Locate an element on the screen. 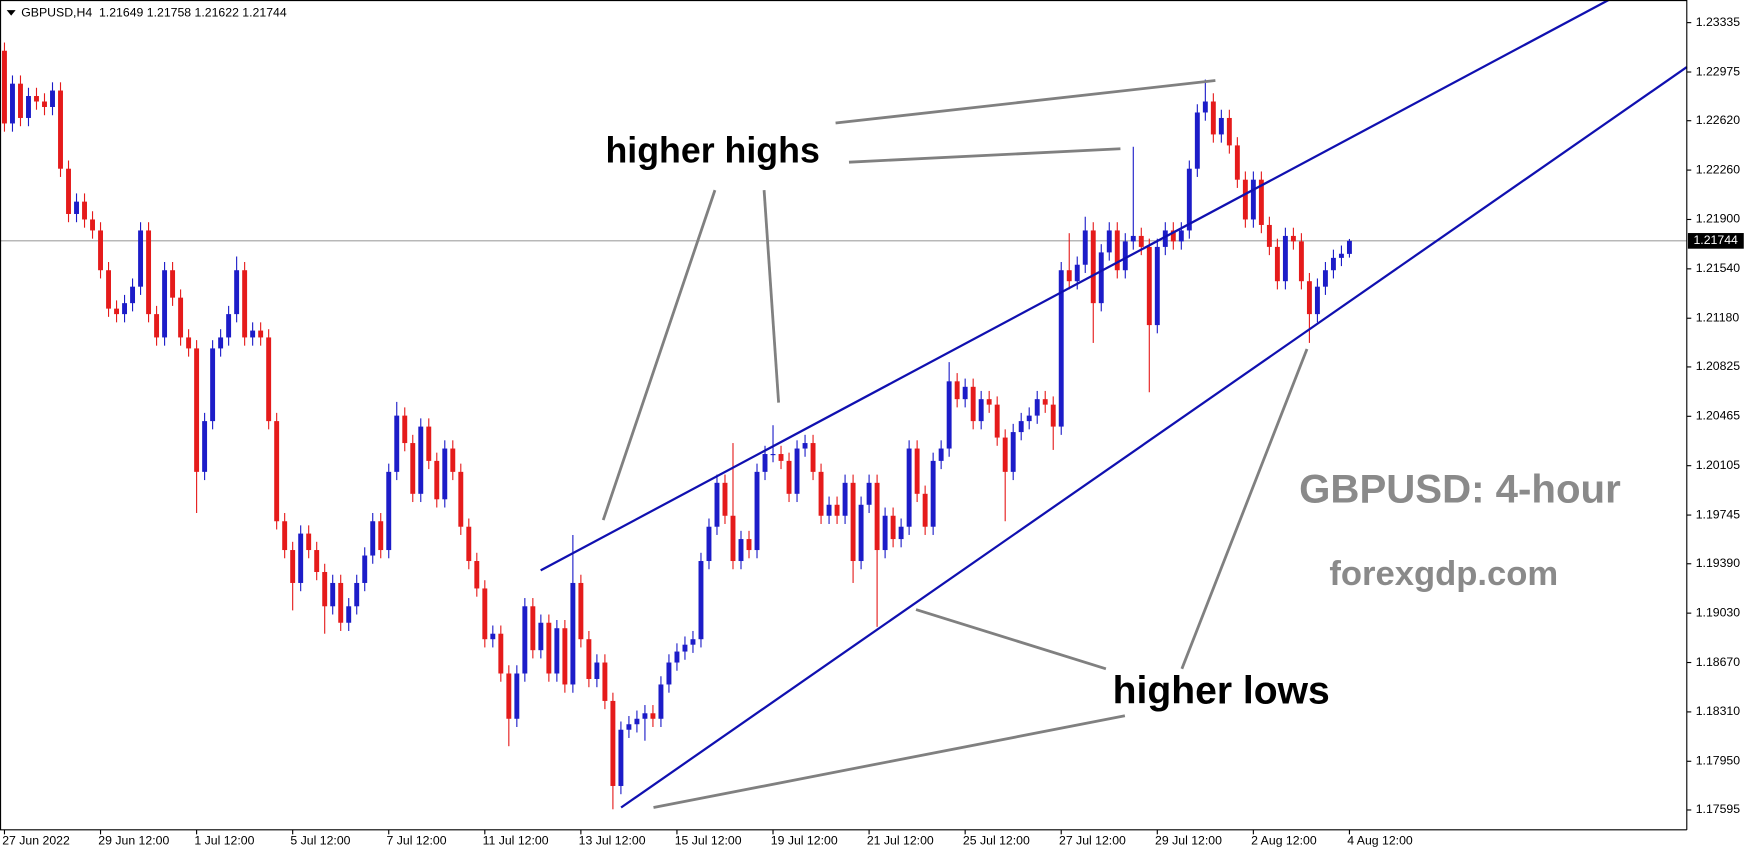  current-price-label: 1.21744 is located at coordinates (1715, 240).